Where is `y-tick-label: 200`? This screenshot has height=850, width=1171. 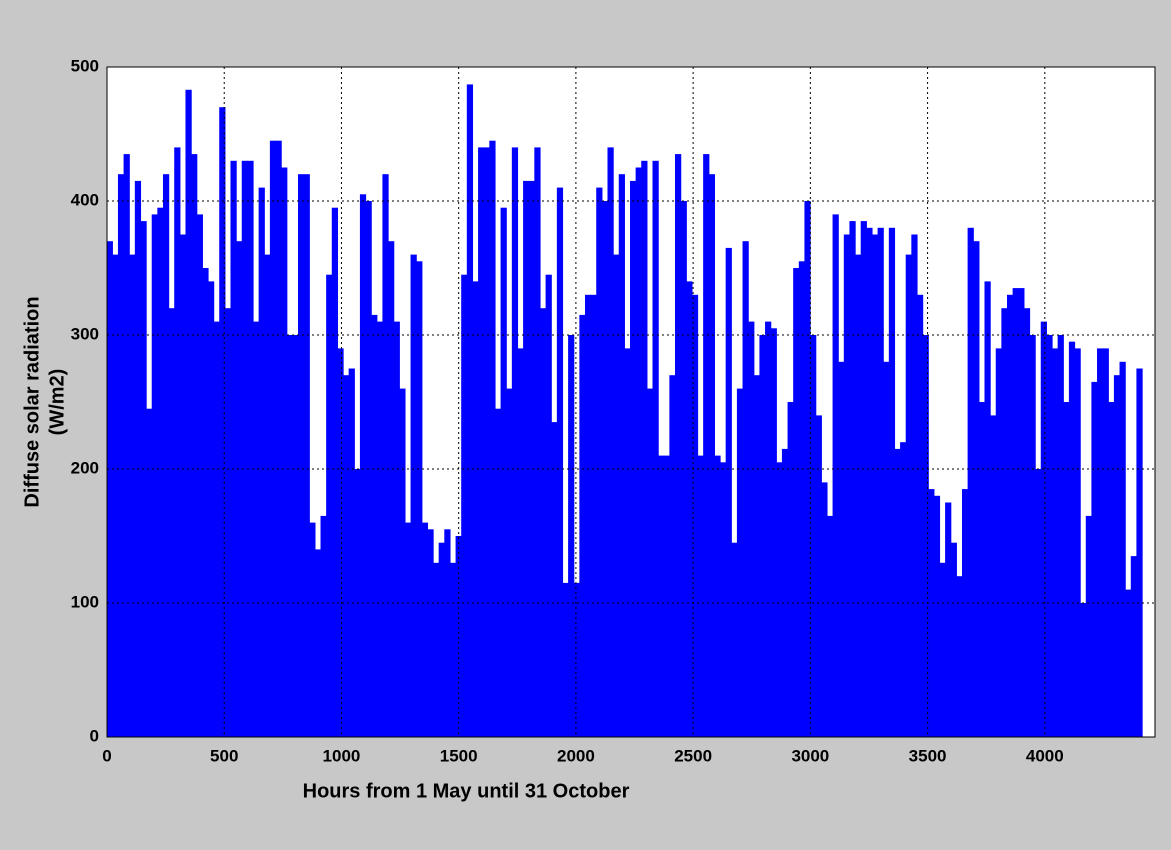 y-tick-label: 200 is located at coordinates (85, 467).